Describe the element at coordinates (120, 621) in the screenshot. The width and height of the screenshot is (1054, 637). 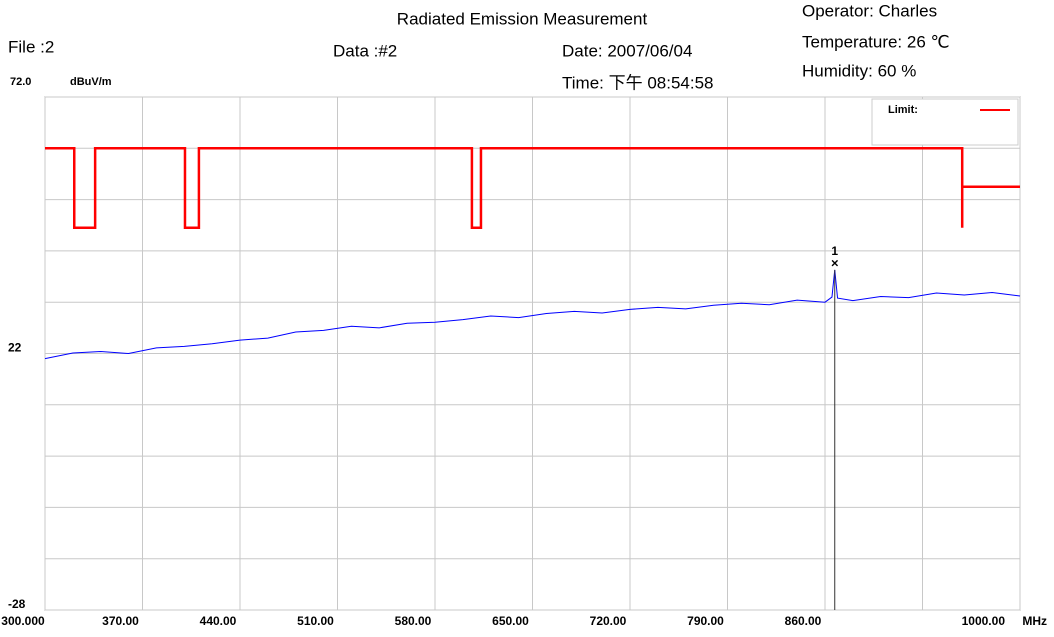
I see `x-tick-label: 370.00` at that location.